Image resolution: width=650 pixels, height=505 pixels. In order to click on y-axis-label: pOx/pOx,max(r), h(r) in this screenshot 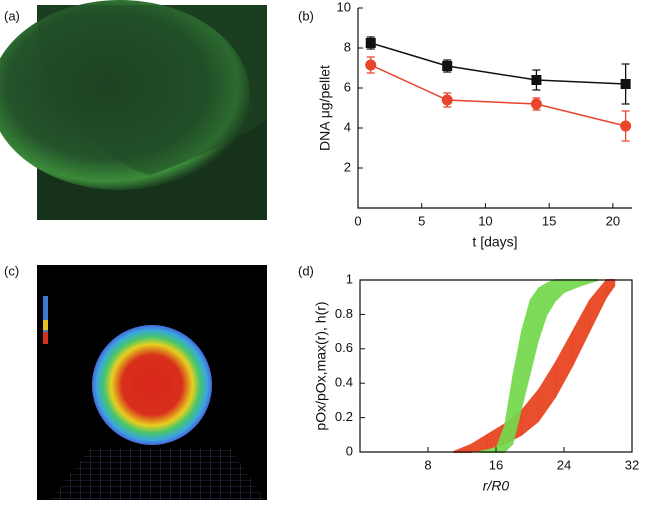, I will do `click(321, 365)`.